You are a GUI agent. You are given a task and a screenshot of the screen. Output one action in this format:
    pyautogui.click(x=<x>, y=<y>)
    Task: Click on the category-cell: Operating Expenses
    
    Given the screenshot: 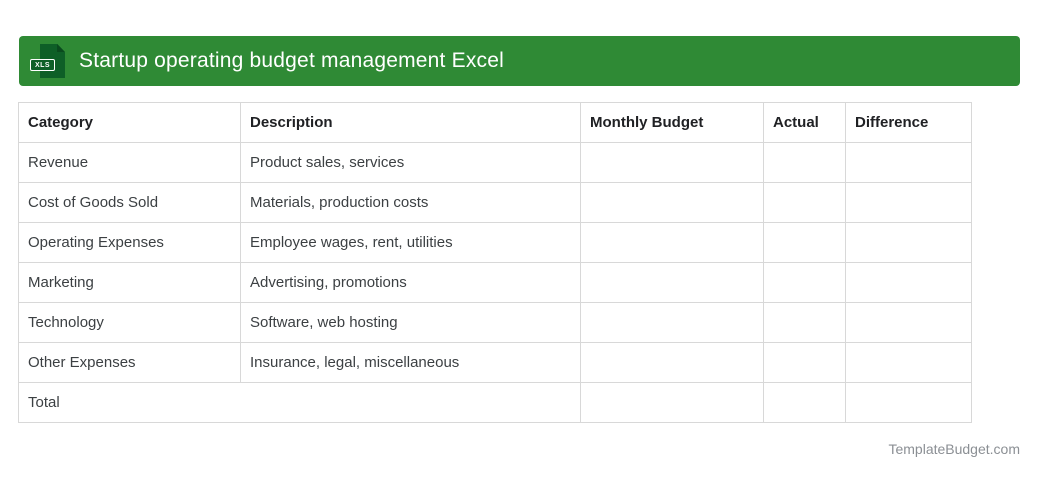 What is the action you would take?
    pyautogui.click(x=129, y=242)
    